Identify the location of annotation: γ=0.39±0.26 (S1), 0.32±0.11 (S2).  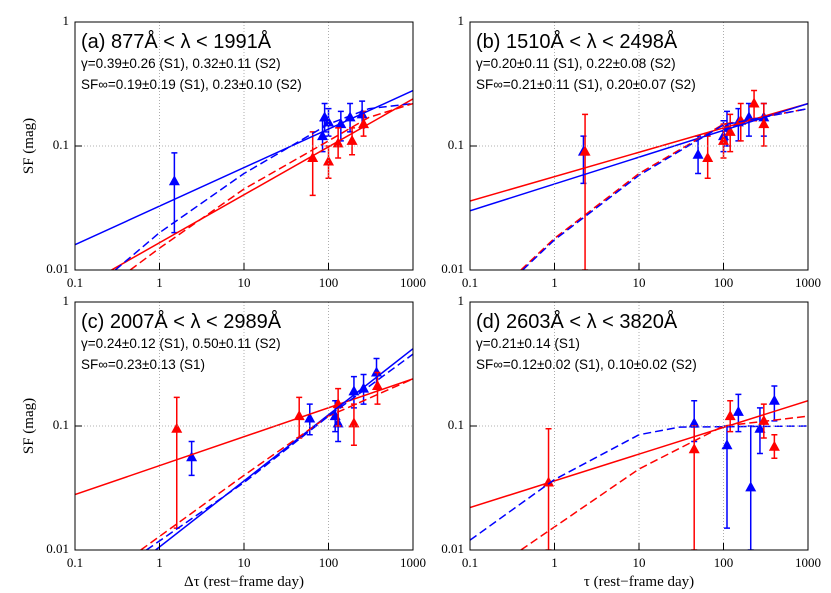
(181, 63).